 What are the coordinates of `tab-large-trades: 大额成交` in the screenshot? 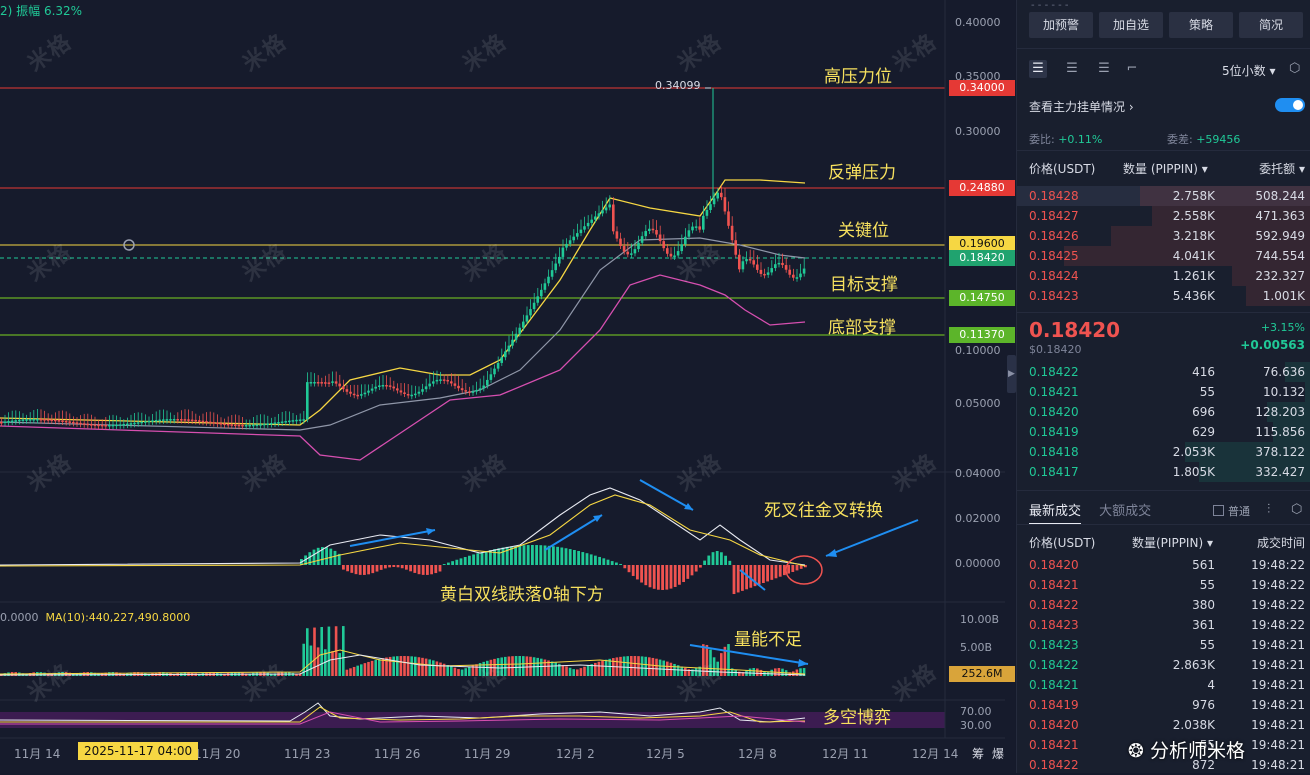 It's located at (1125, 511).